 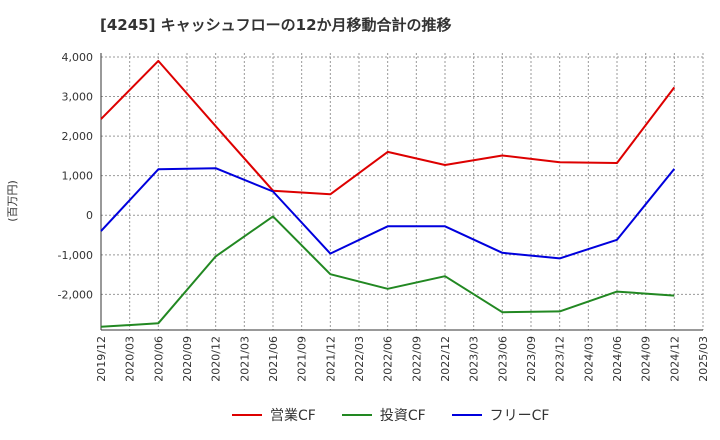 I want to click on x-tick-label: 2023/09, so click(x=531, y=359).